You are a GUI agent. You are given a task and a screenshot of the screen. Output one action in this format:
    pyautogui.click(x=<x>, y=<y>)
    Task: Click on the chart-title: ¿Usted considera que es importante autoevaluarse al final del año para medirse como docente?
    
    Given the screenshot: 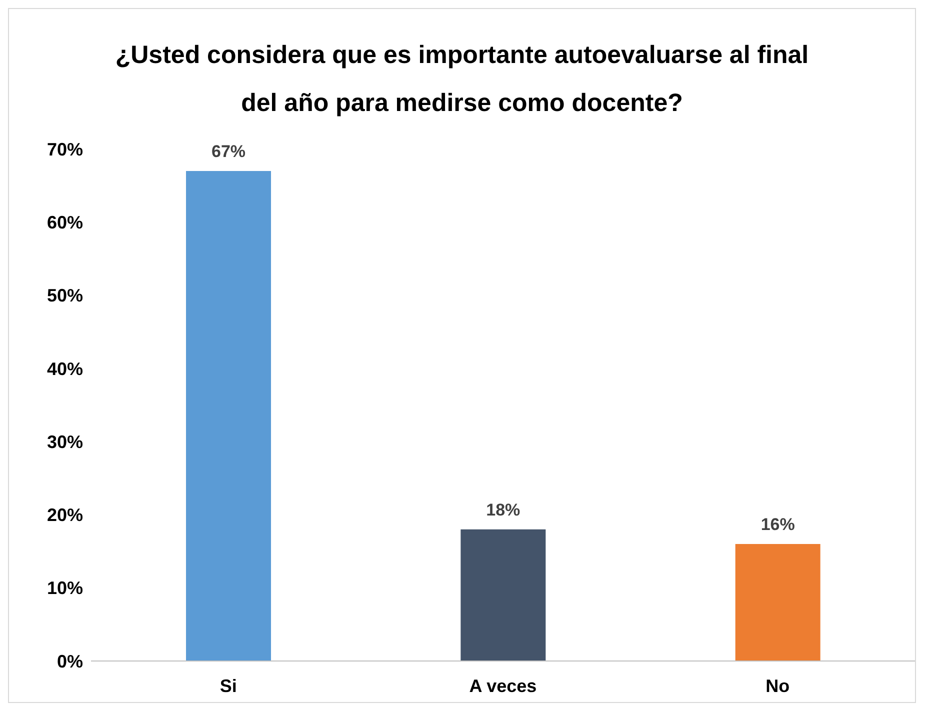 What is the action you would take?
    pyautogui.click(x=462, y=79)
    